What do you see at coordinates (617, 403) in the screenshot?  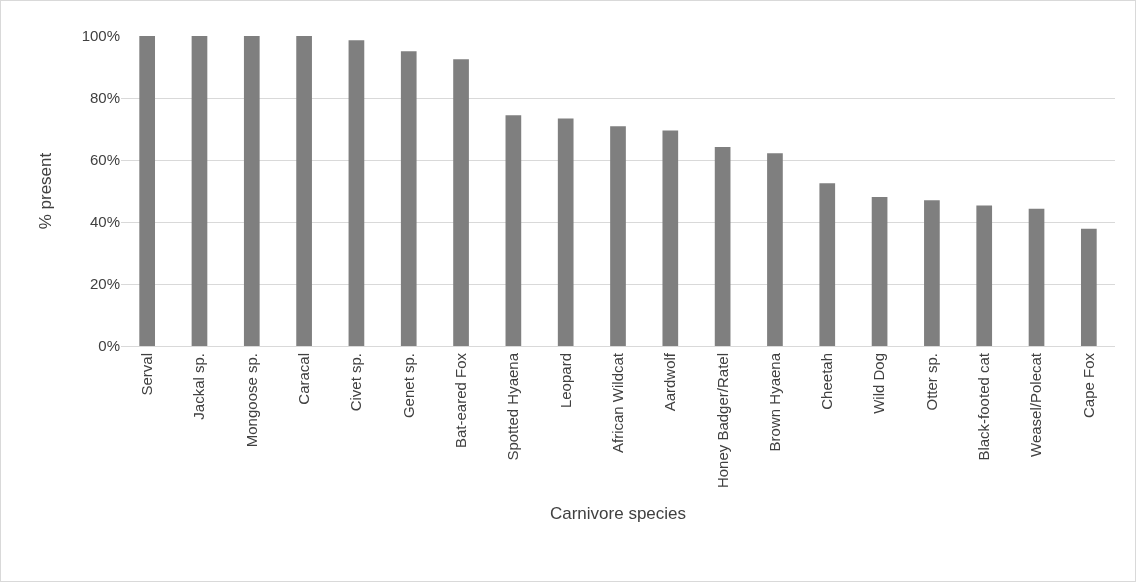 I see `x-tick-label: African Wildcat` at bounding box center [617, 403].